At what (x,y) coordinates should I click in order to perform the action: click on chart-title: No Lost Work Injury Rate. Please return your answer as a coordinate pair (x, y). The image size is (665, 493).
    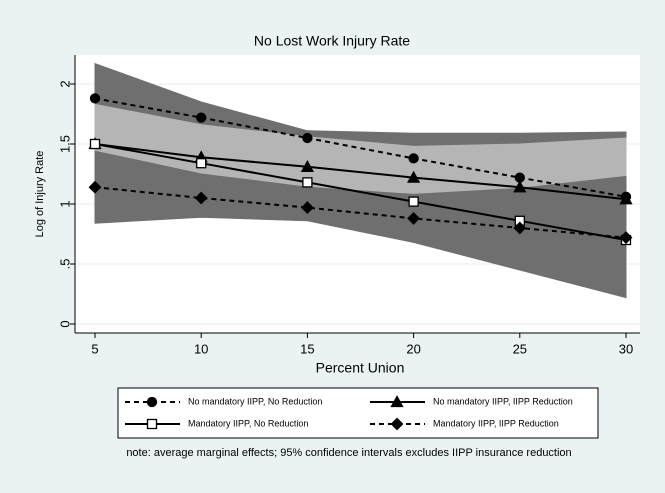
    Looking at the image, I should click on (332, 41).